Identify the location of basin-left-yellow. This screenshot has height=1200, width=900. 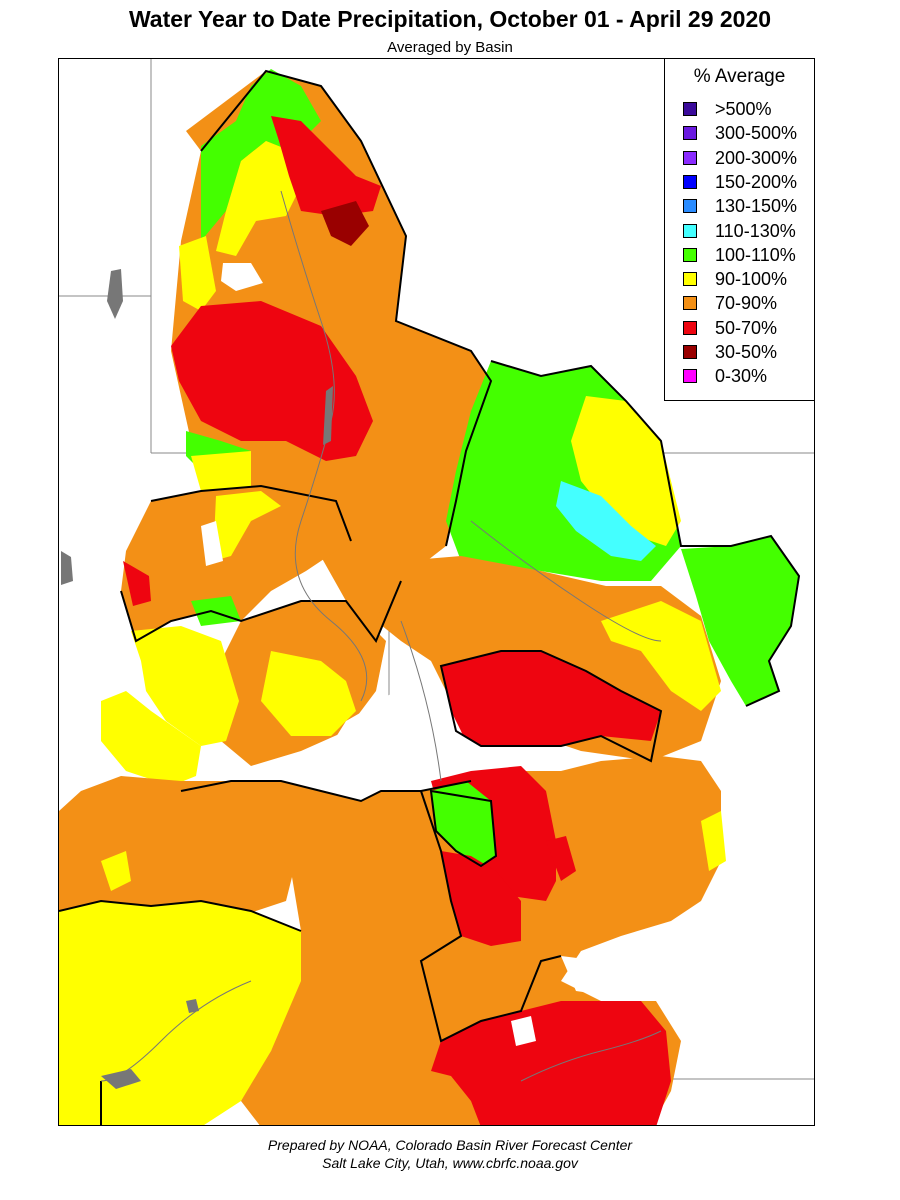
(197, 273).